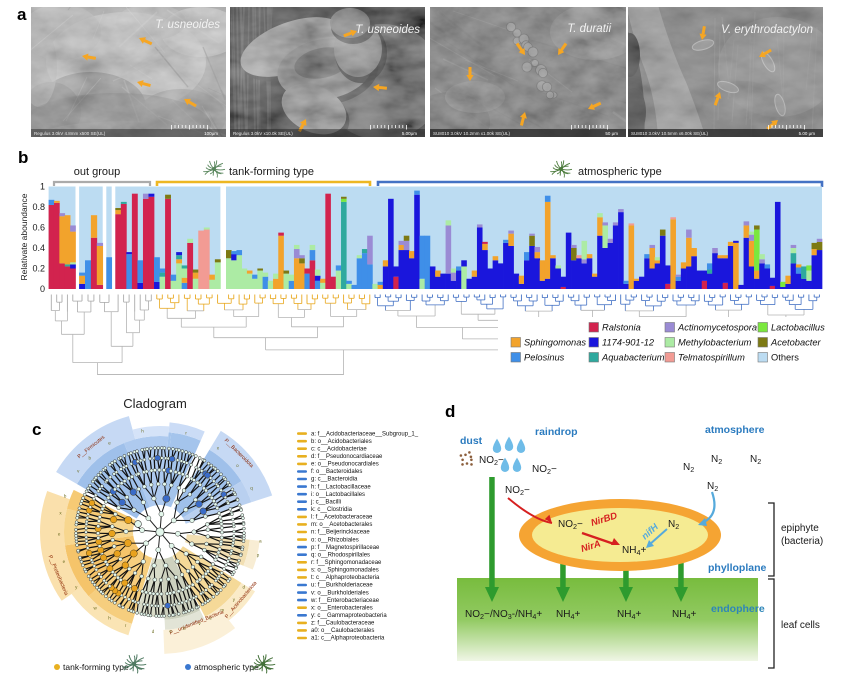 The width and height of the screenshot is (863, 679). What do you see at coordinates (155, 403) in the screenshot?
I see `svg-text: Cladogram` at bounding box center [155, 403].